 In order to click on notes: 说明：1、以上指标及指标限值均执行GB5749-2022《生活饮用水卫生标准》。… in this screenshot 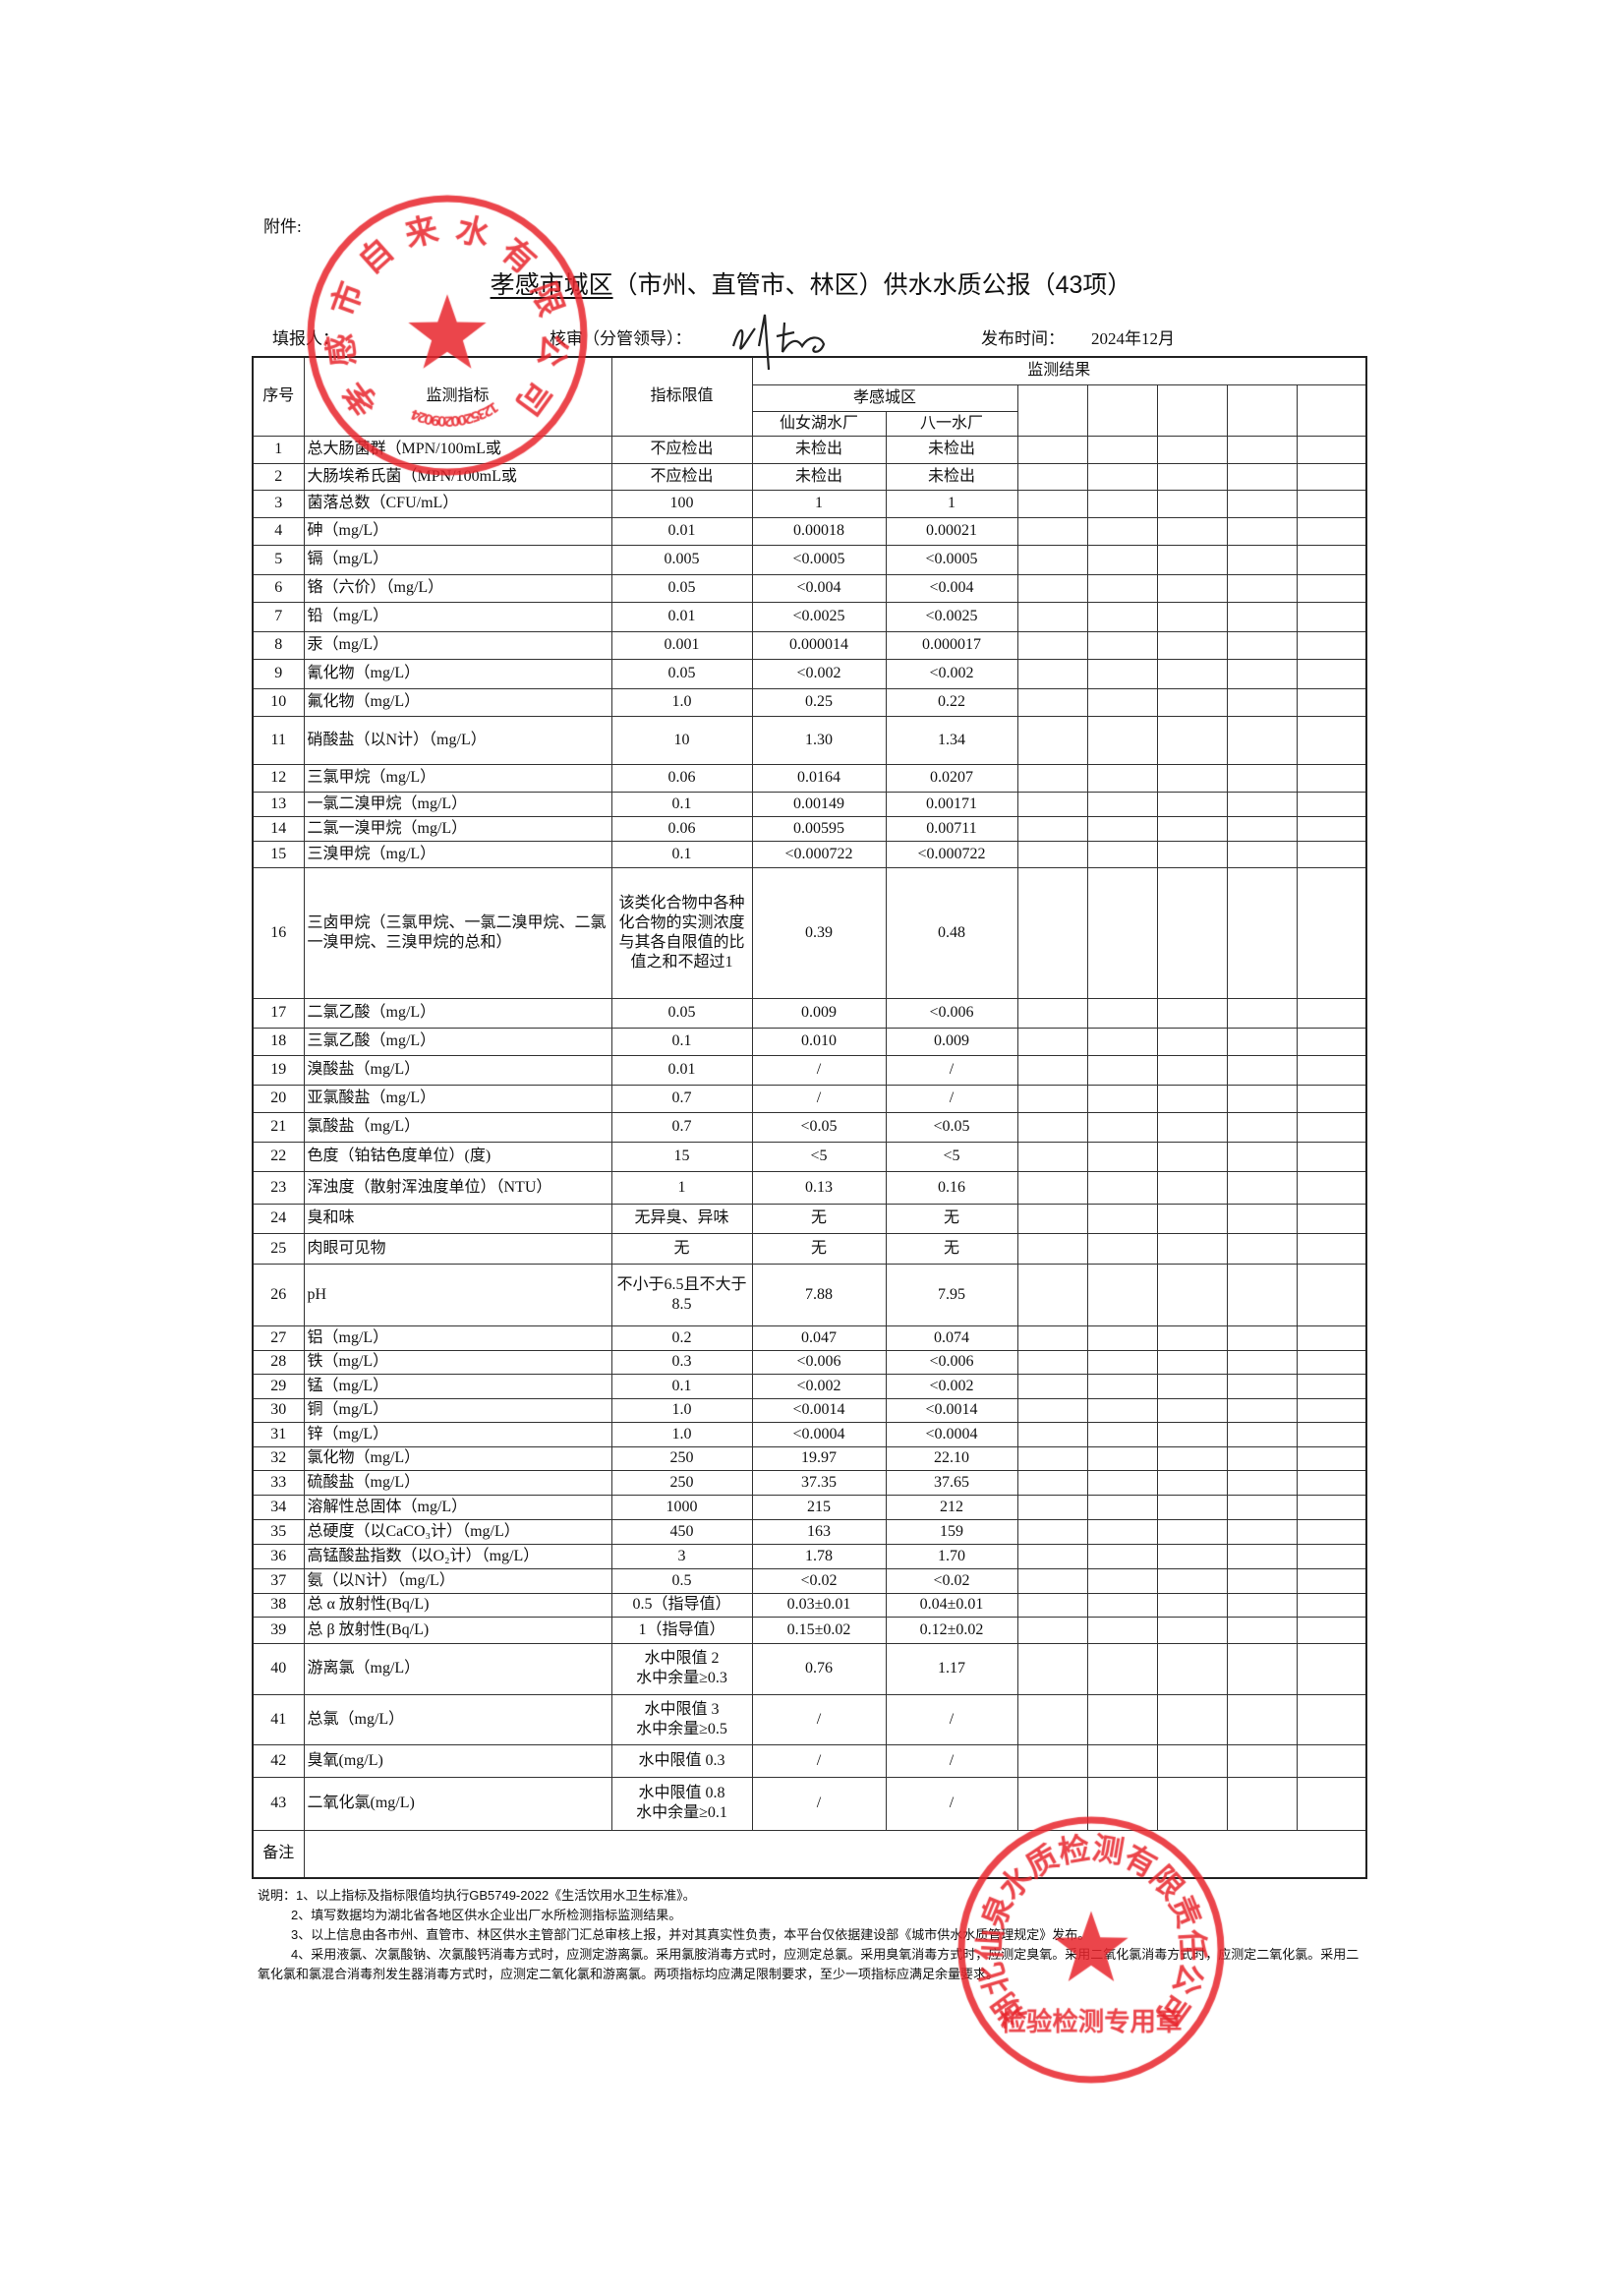, I will do `click(813, 1935)`.